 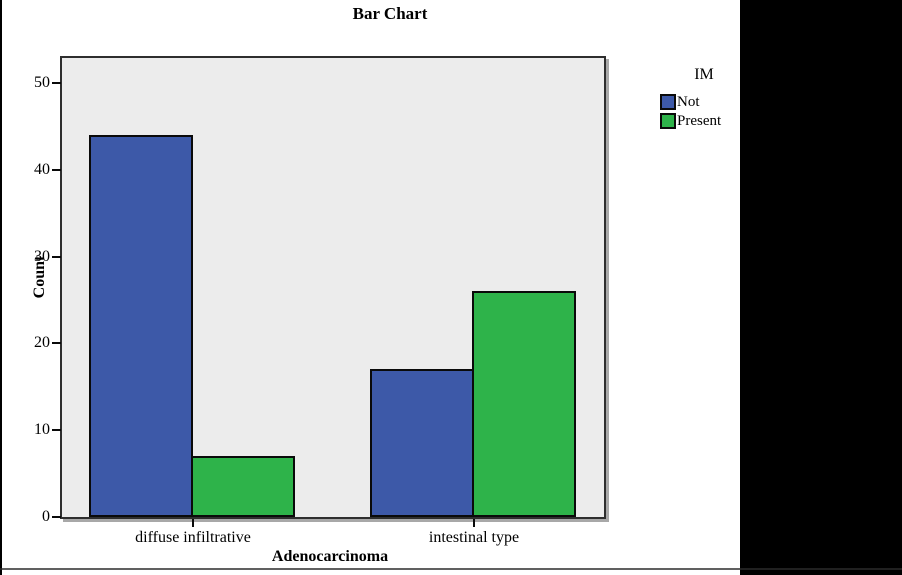 What do you see at coordinates (42, 256) in the screenshot?
I see `y-tick-label-30: 30` at bounding box center [42, 256].